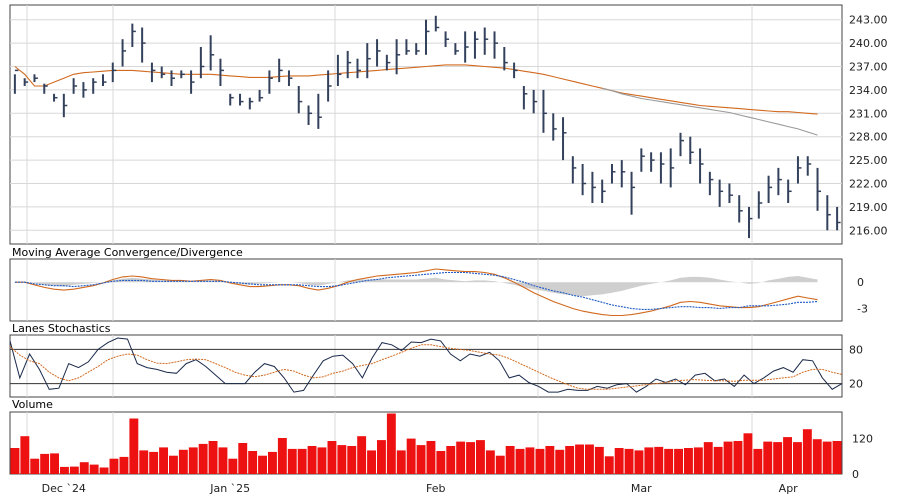 This screenshot has height=504, width=900. Describe the element at coordinates (856, 384) in the screenshot. I see `stochastics-tick-label: 20` at that location.